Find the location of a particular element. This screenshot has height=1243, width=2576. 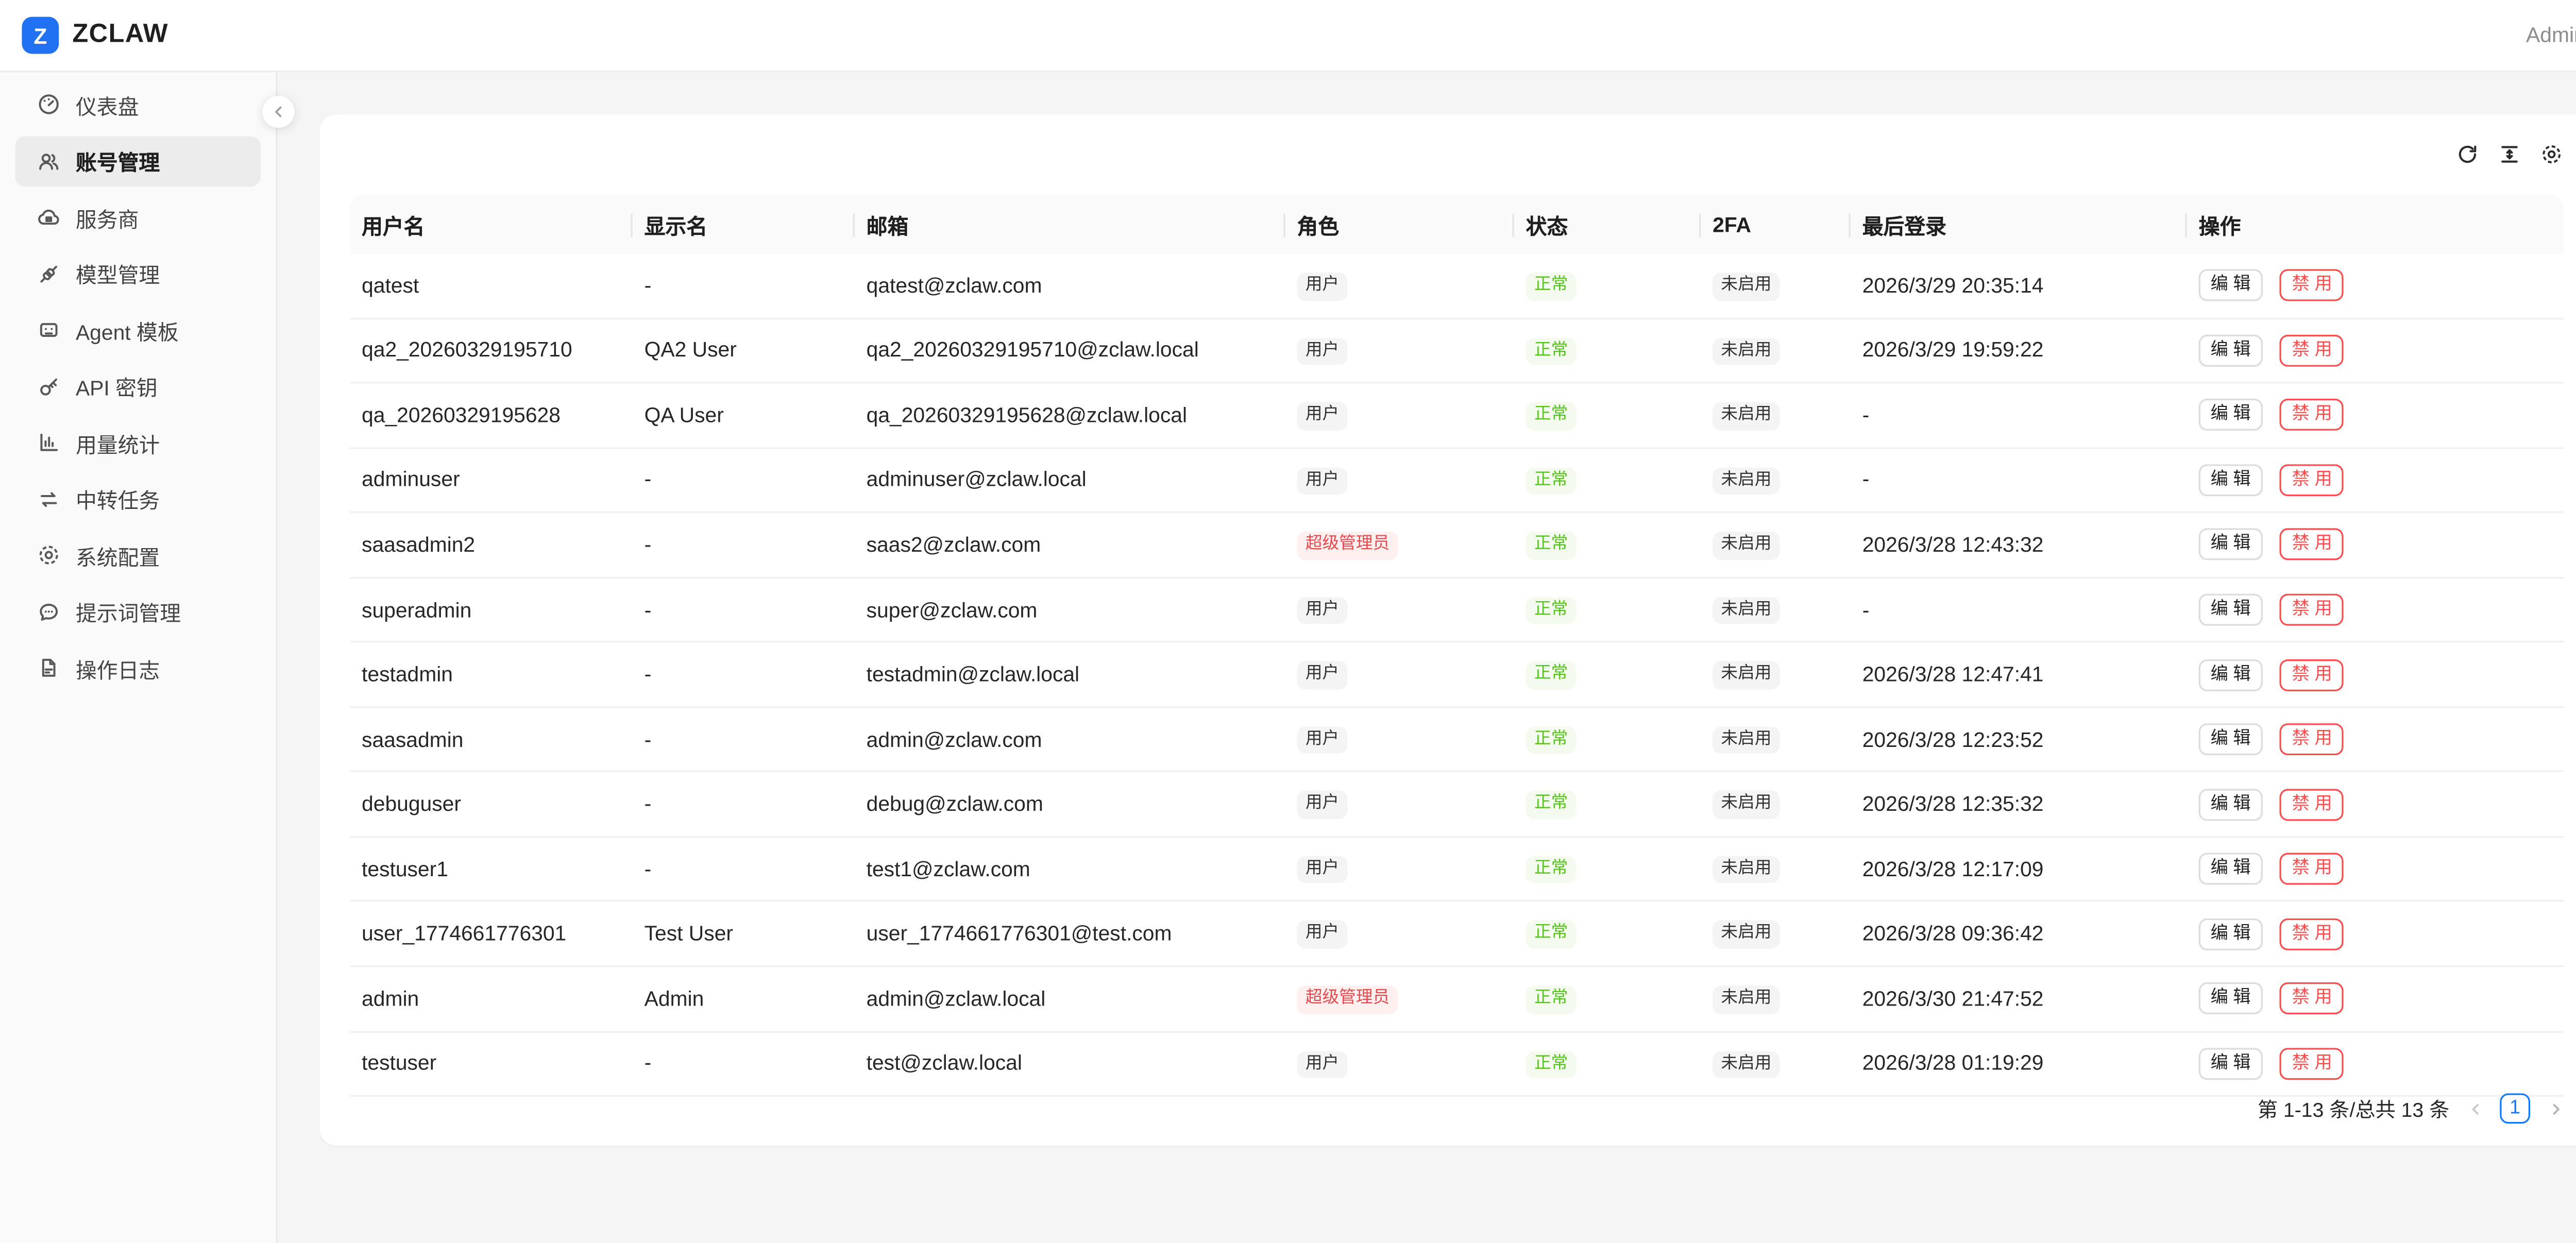

cell-last-login: 2026/3/28 12:43:32 is located at coordinates (1953, 545).